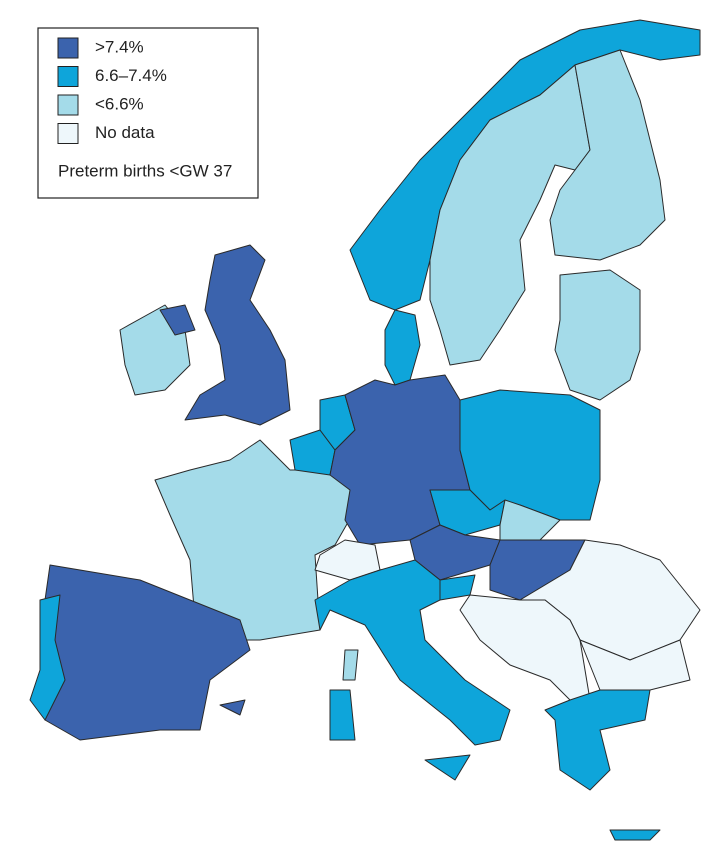 This screenshot has width=714, height=848. Describe the element at coordinates (597, 335) in the screenshot. I see `baltics` at that location.